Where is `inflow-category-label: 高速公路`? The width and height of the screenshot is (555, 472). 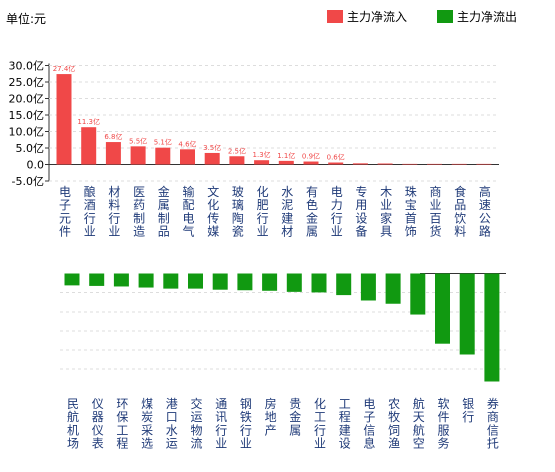
inflow-category-label: 高速公路 is located at coordinates (485, 211).